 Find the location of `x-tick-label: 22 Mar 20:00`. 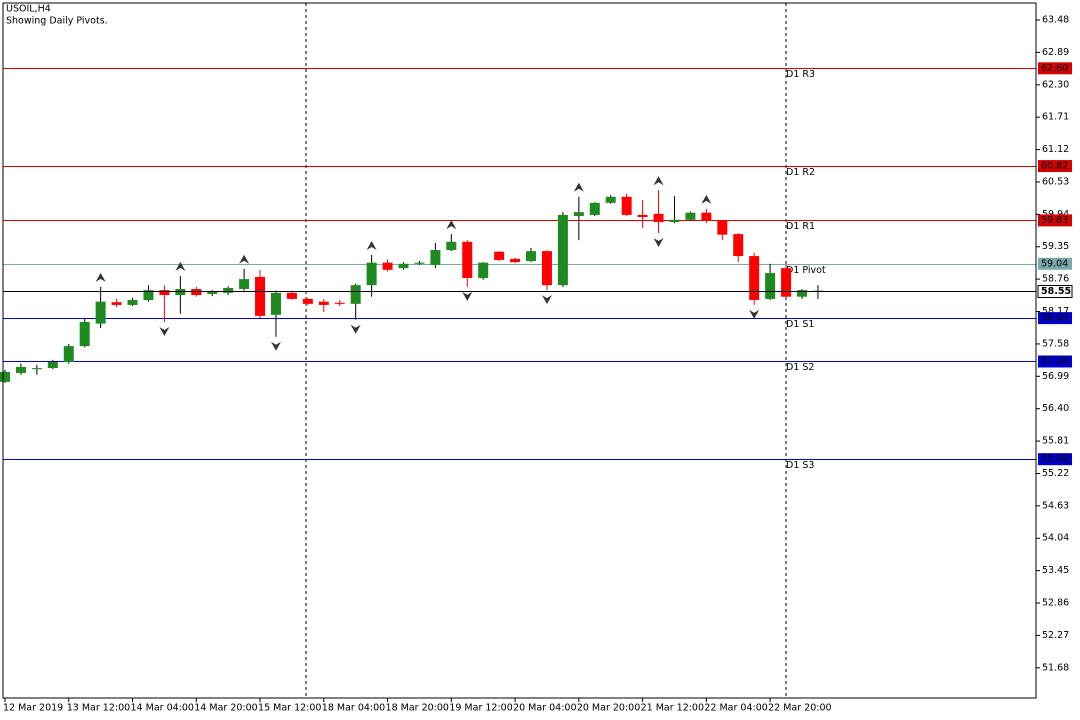

x-tick-label: 22 Mar 20:00 is located at coordinates (799, 708).